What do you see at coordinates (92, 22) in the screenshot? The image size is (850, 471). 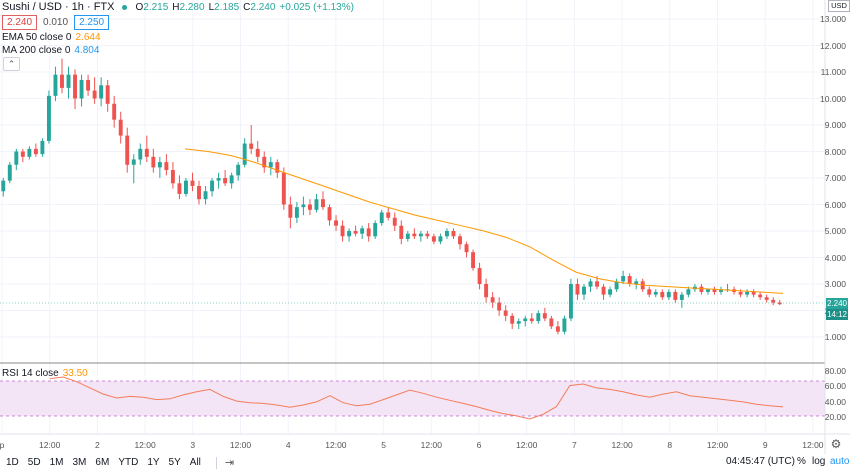 I see `buy-button: 2.250` at bounding box center [92, 22].